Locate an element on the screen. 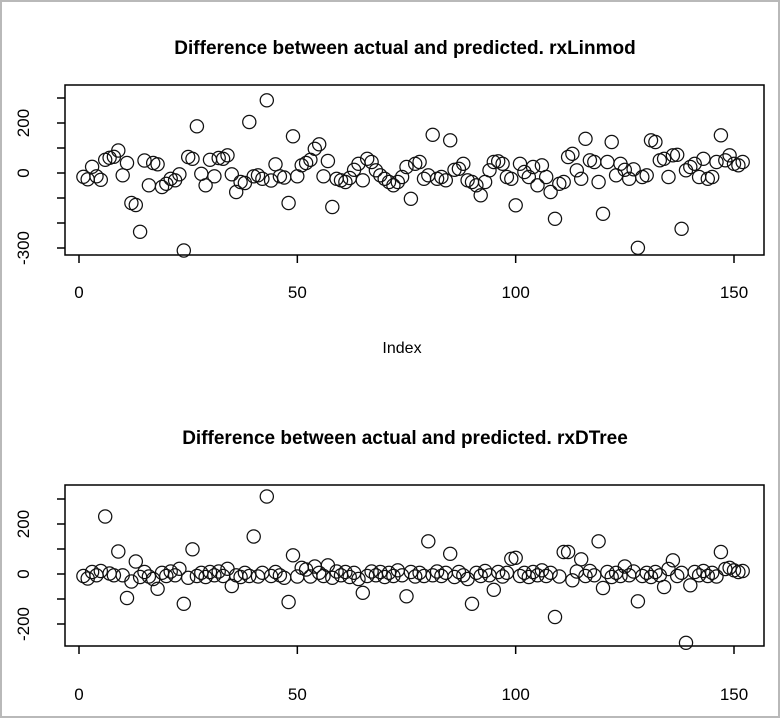 This screenshot has height=718, width=780. x-tick-label: 150 is located at coordinates (734, 694).